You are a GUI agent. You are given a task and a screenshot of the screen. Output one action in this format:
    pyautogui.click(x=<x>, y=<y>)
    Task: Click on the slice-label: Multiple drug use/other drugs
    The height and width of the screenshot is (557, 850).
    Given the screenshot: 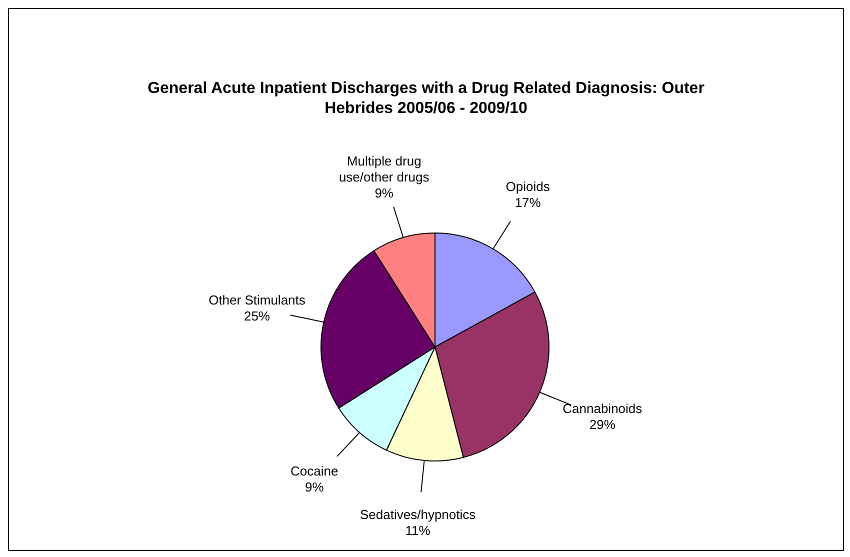 What is the action you would take?
    pyautogui.click(x=384, y=168)
    